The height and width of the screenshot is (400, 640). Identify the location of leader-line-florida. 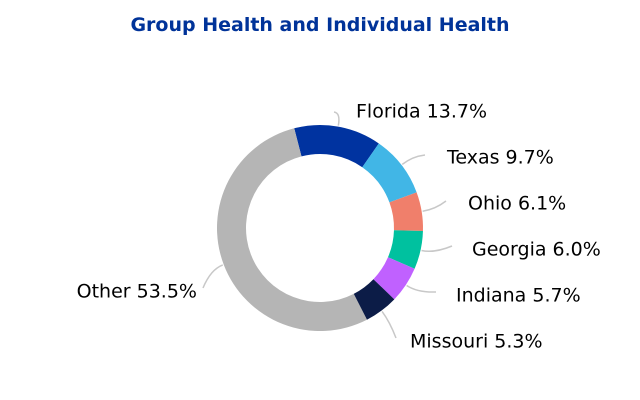
(336, 118).